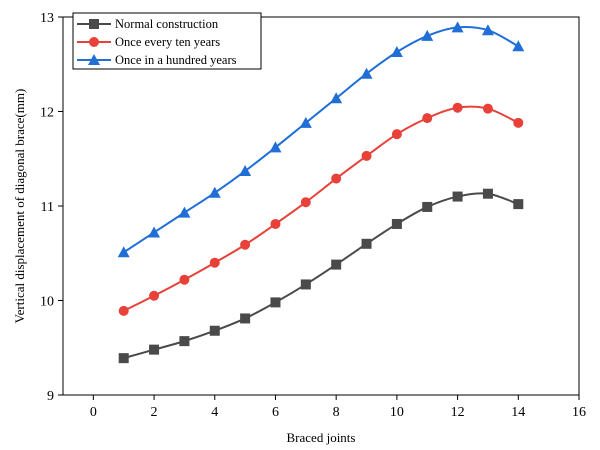  What do you see at coordinates (47, 18) in the screenshot?
I see `y-tick-label: 13` at bounding box center [47, 18].